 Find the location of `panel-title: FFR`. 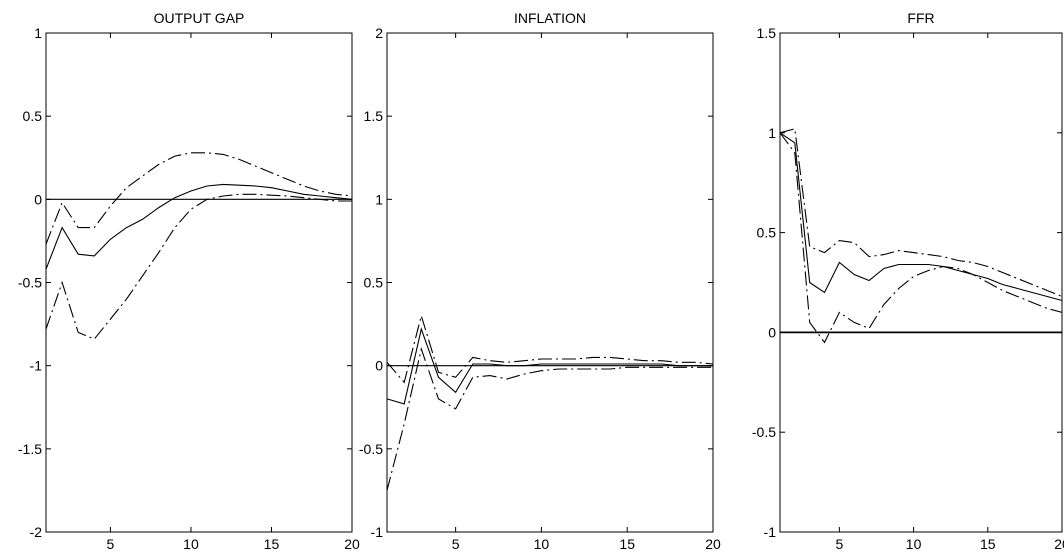

panel-title: FFR is located at coordinates (920, 18).